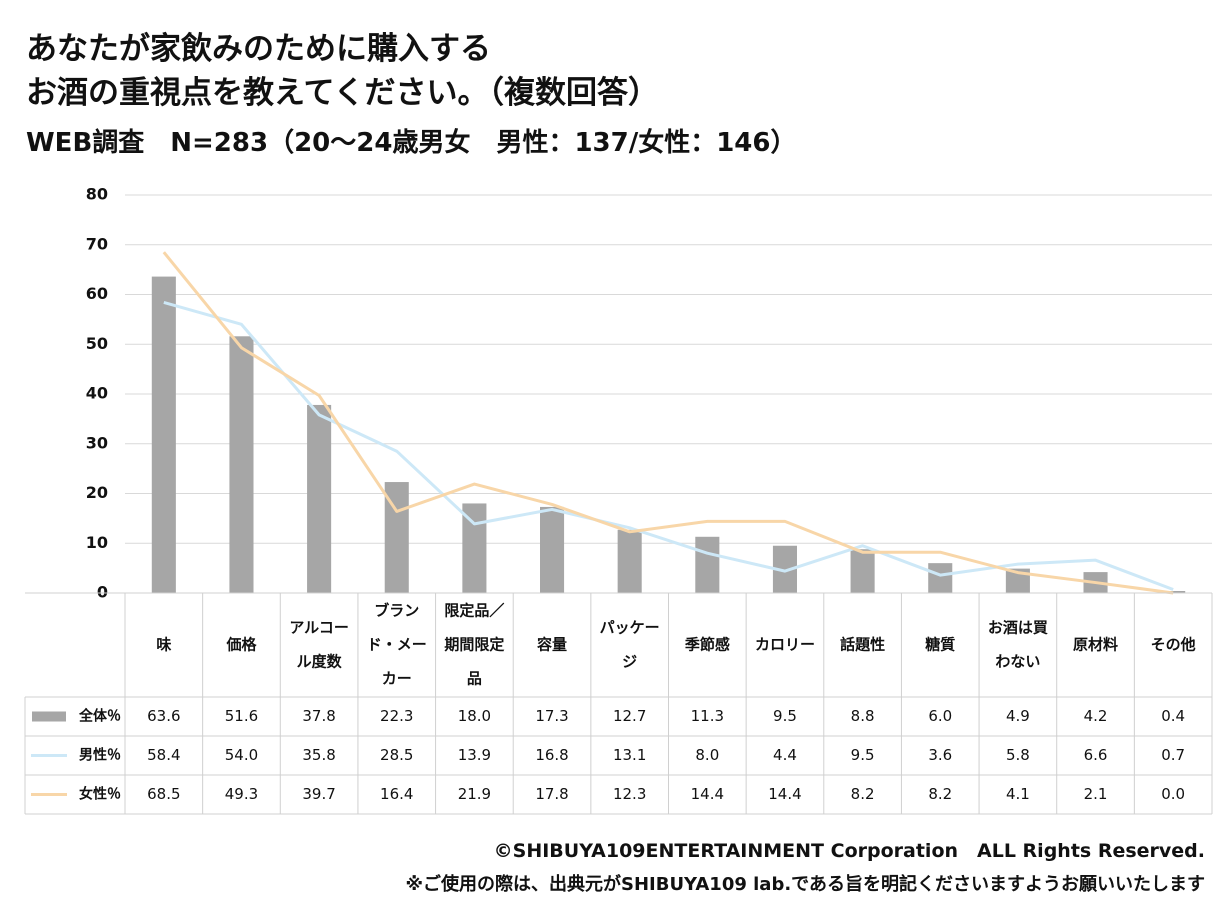 The height and width of the screenshot is (904, 1229). I want to click on data-value: 39.7, so click(318, 794).